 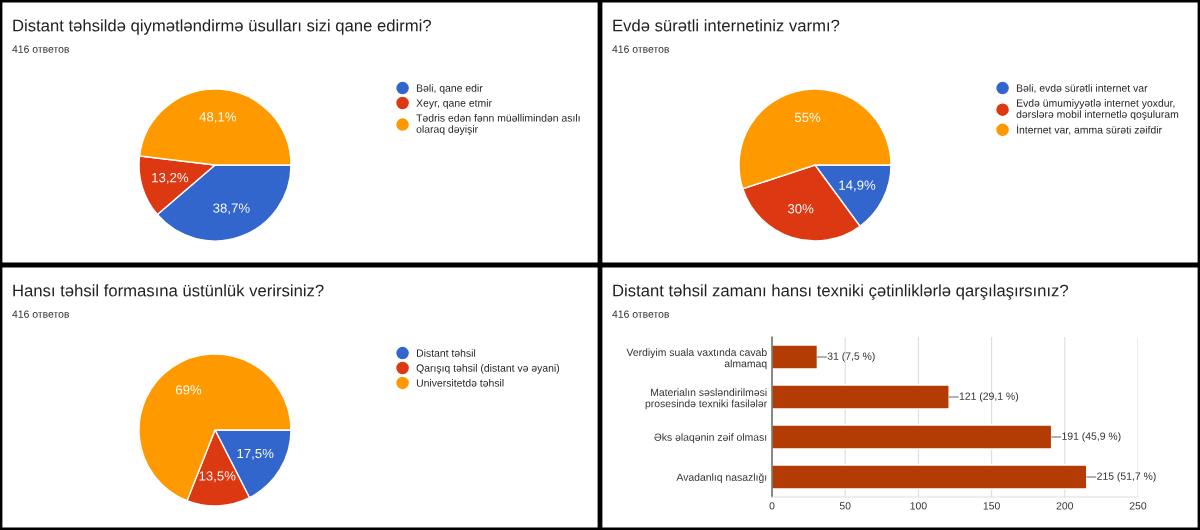 I want to click on legend-label: İnternet var, amma sürəti zəifdir, so click(x=1089, y=129).